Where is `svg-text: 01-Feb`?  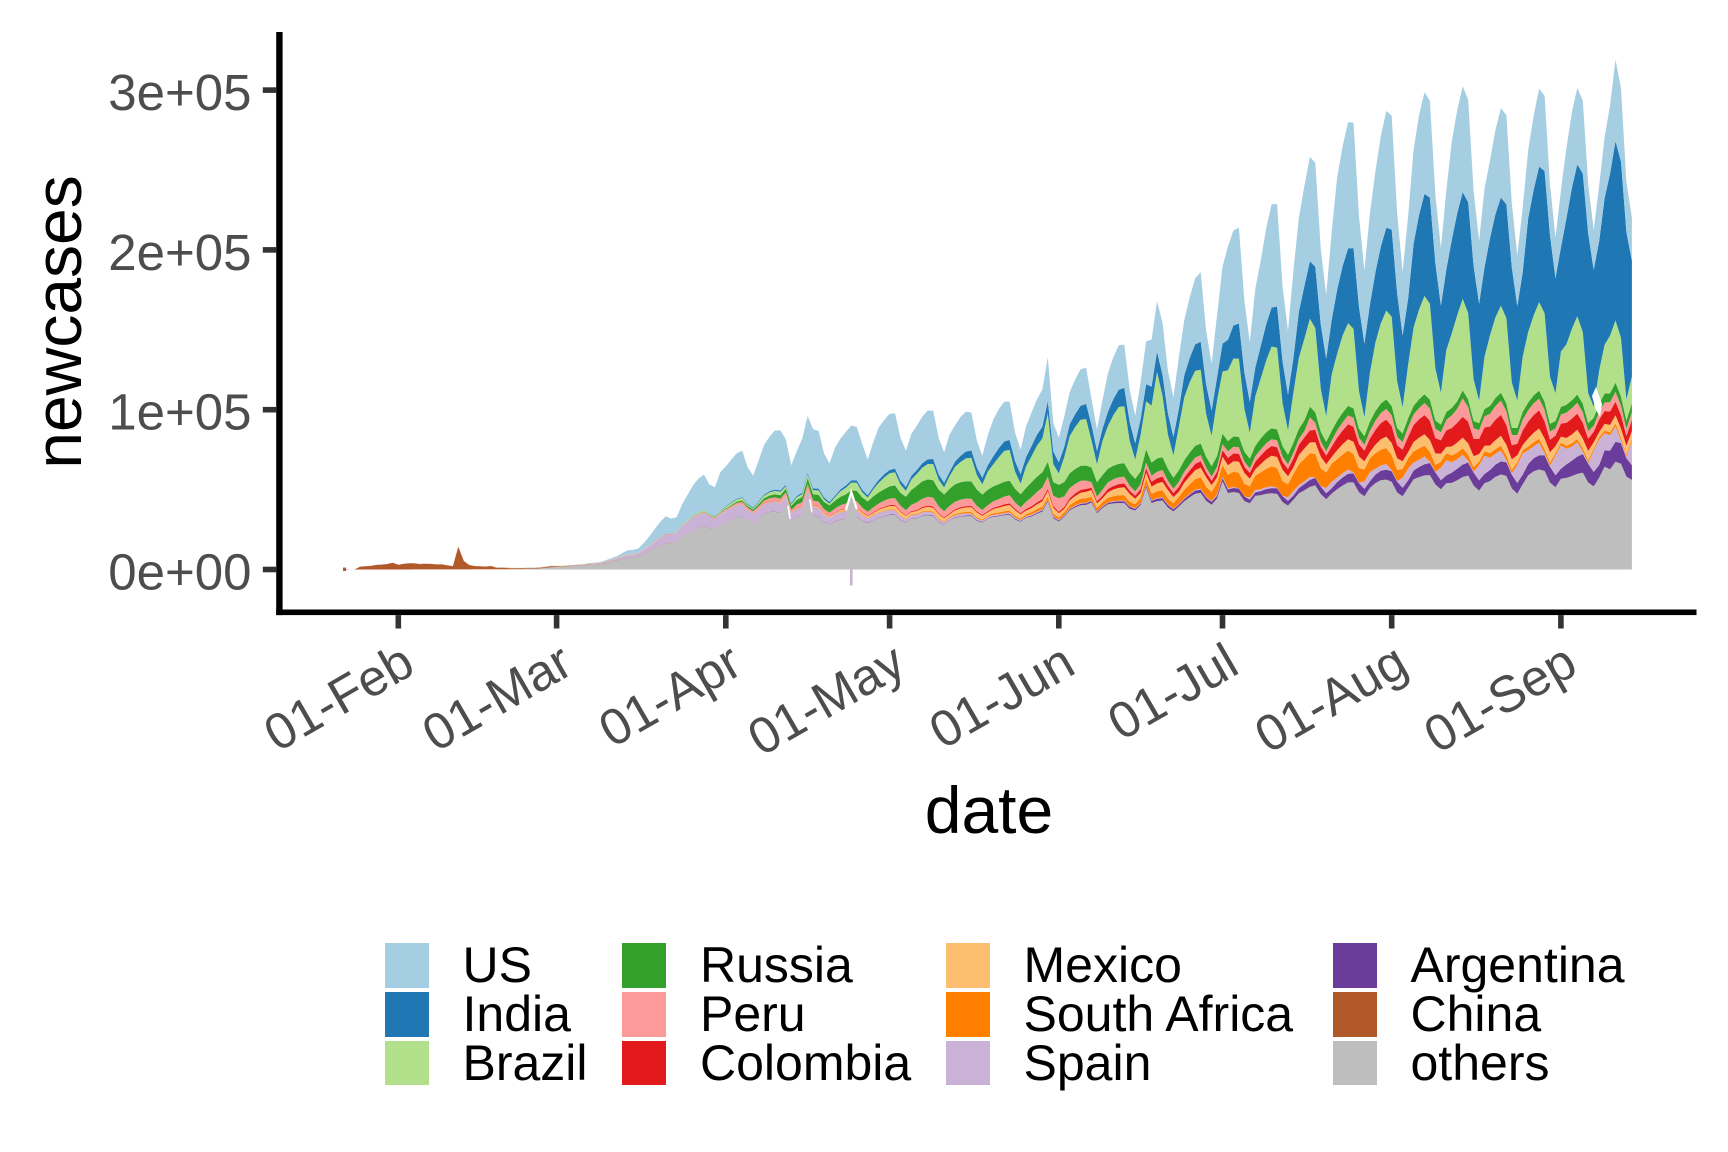 svg-text: 01-Feb is located at coordinates (338, 697).